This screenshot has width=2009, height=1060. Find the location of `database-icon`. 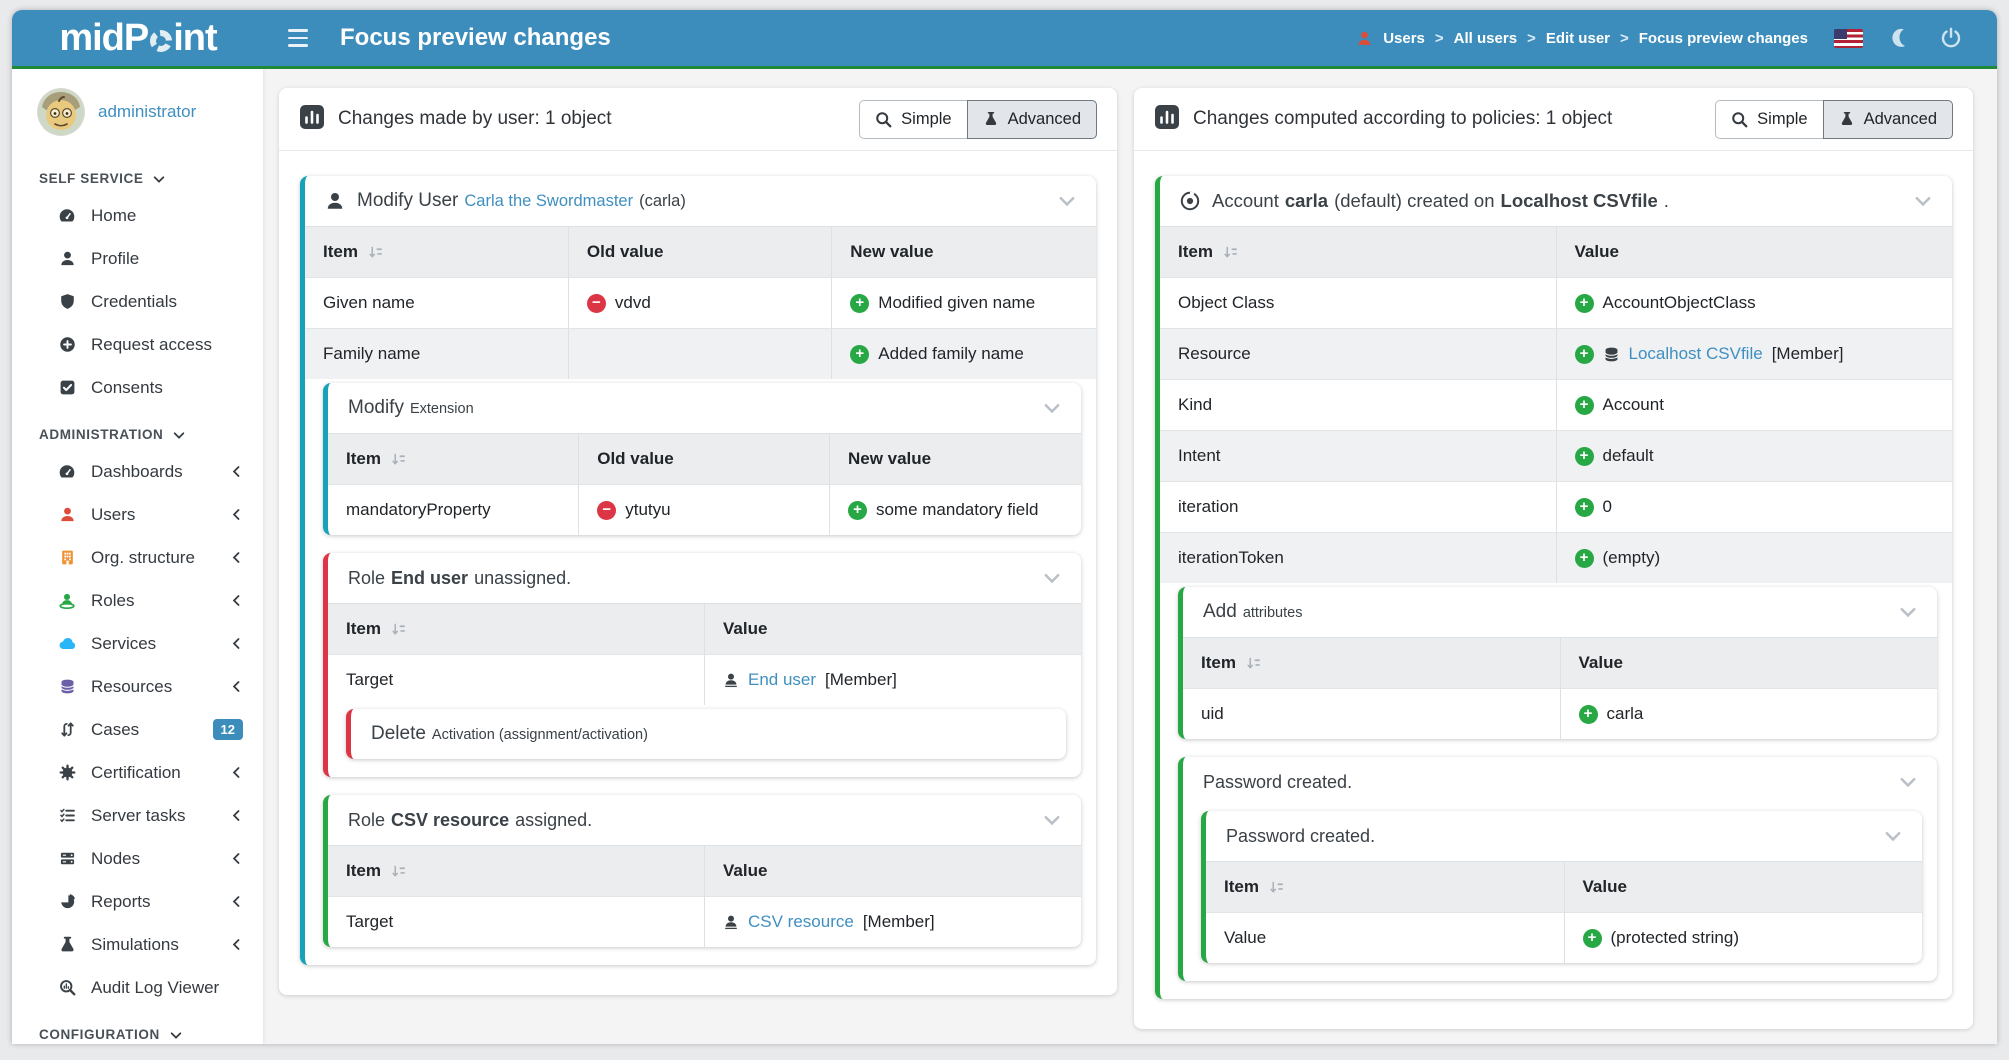

database-icon is located at coordinates (67, 686).